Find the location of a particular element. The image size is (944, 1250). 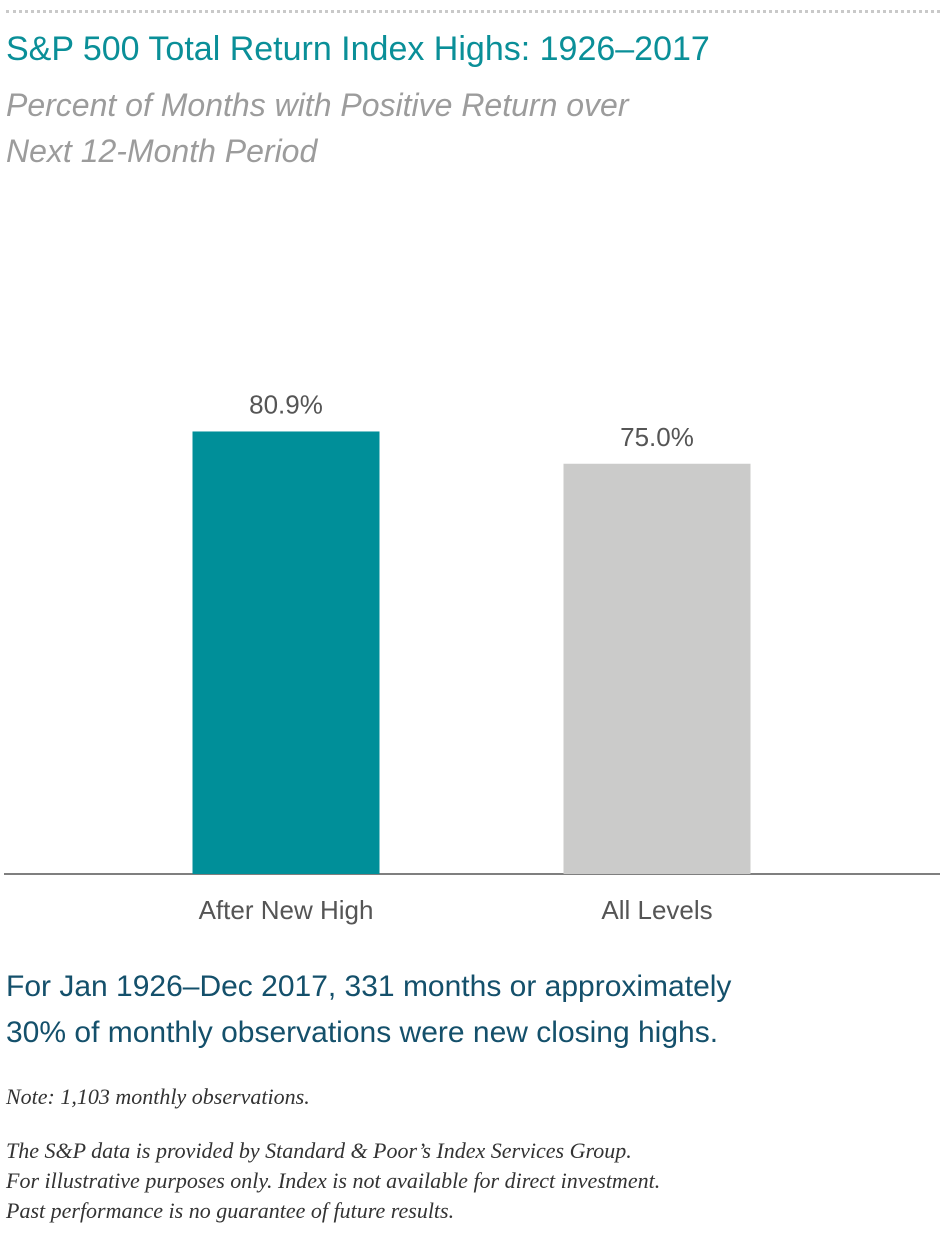

data-label: 80.9% is located at coordinates (286, 404).